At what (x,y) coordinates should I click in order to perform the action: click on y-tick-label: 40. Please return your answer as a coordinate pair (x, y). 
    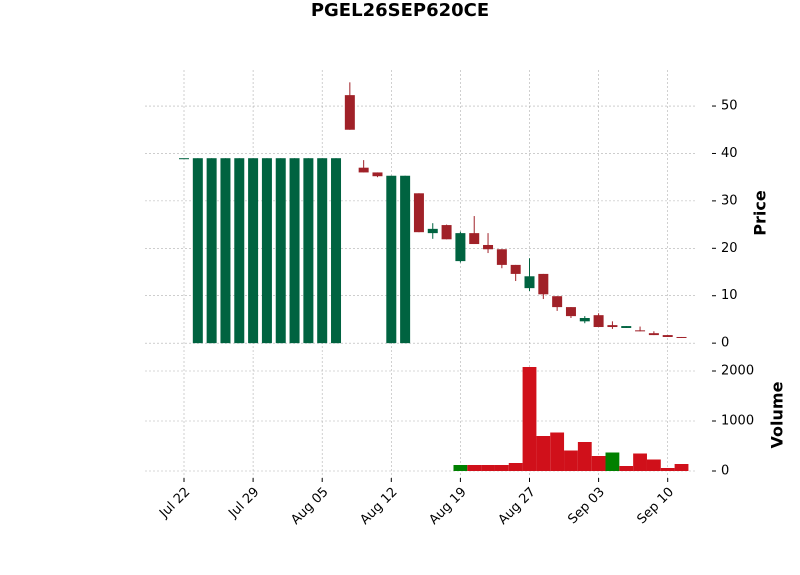
    Looking at the image, I should click on (729, 153).